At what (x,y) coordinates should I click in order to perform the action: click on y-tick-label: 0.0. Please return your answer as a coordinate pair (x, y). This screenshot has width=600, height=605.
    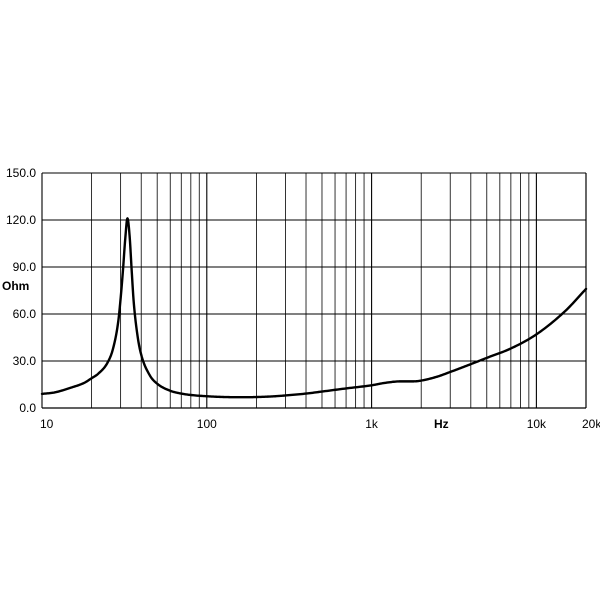
    Looking at the image, I should click on (27, 408).